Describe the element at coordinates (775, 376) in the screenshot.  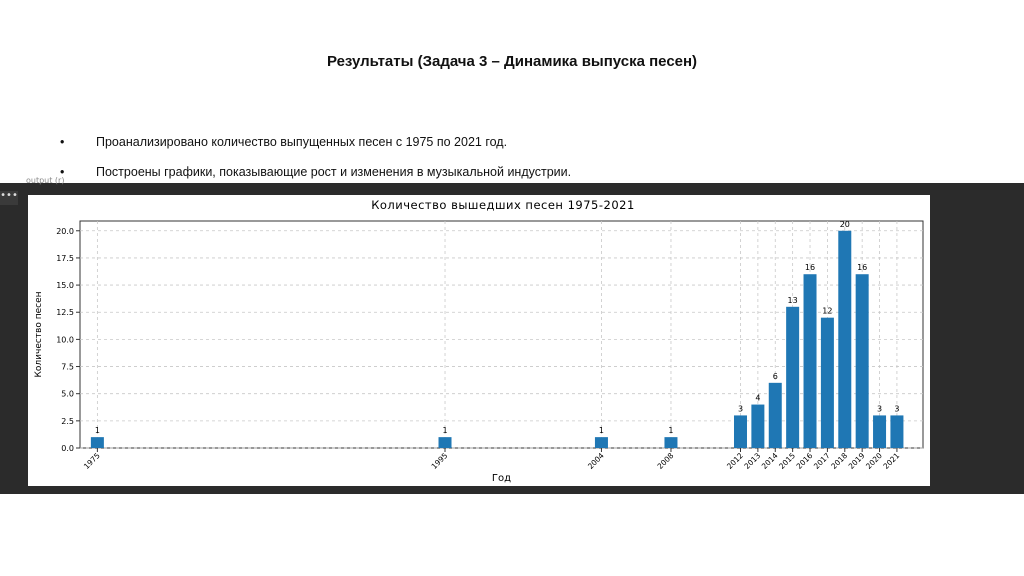
I see `data-label: 6` at that location.